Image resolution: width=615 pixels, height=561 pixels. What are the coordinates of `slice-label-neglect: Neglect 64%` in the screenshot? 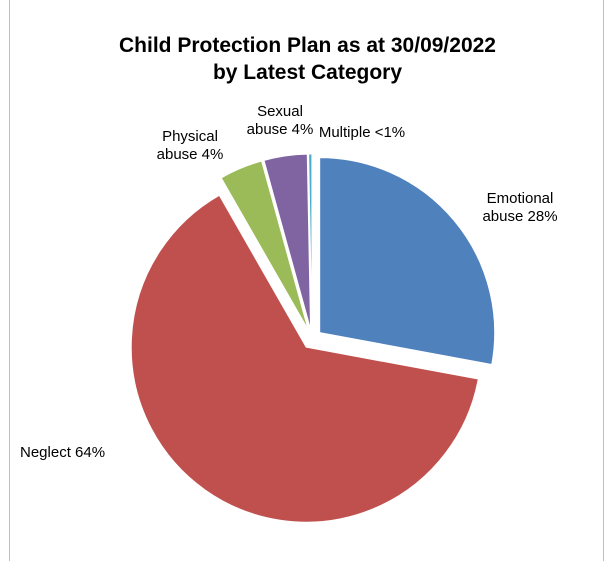 It's located at (62, 452).